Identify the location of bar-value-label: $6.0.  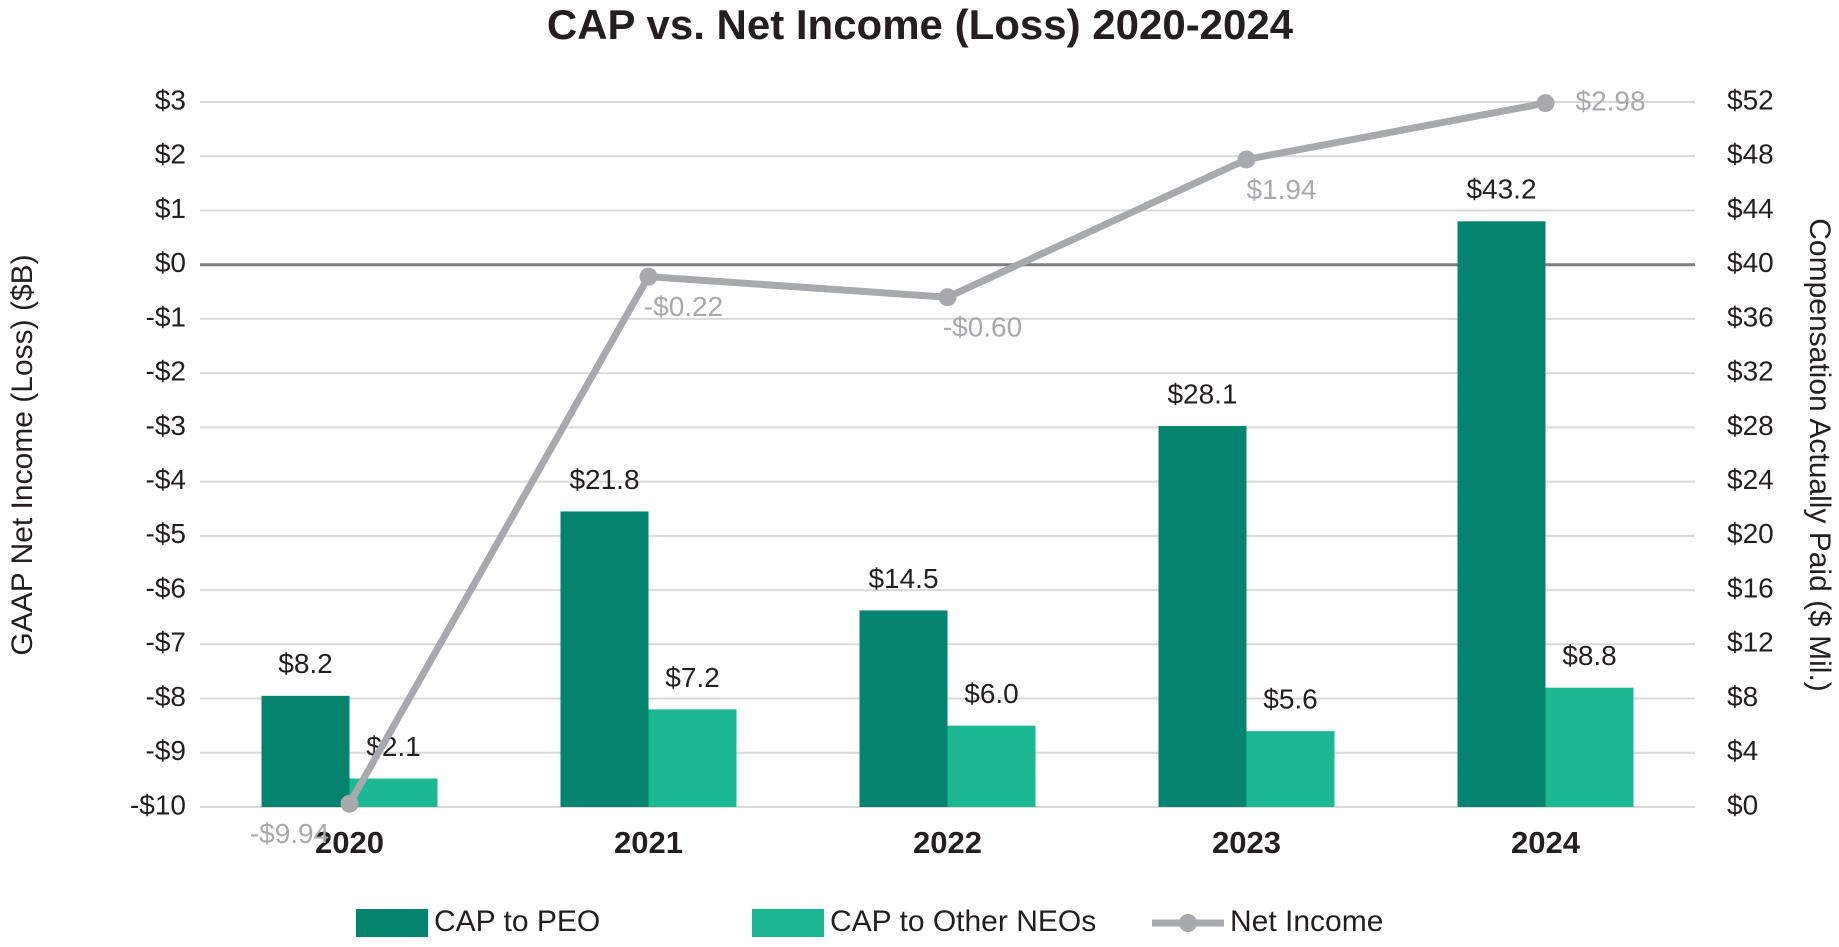
(991, 693).